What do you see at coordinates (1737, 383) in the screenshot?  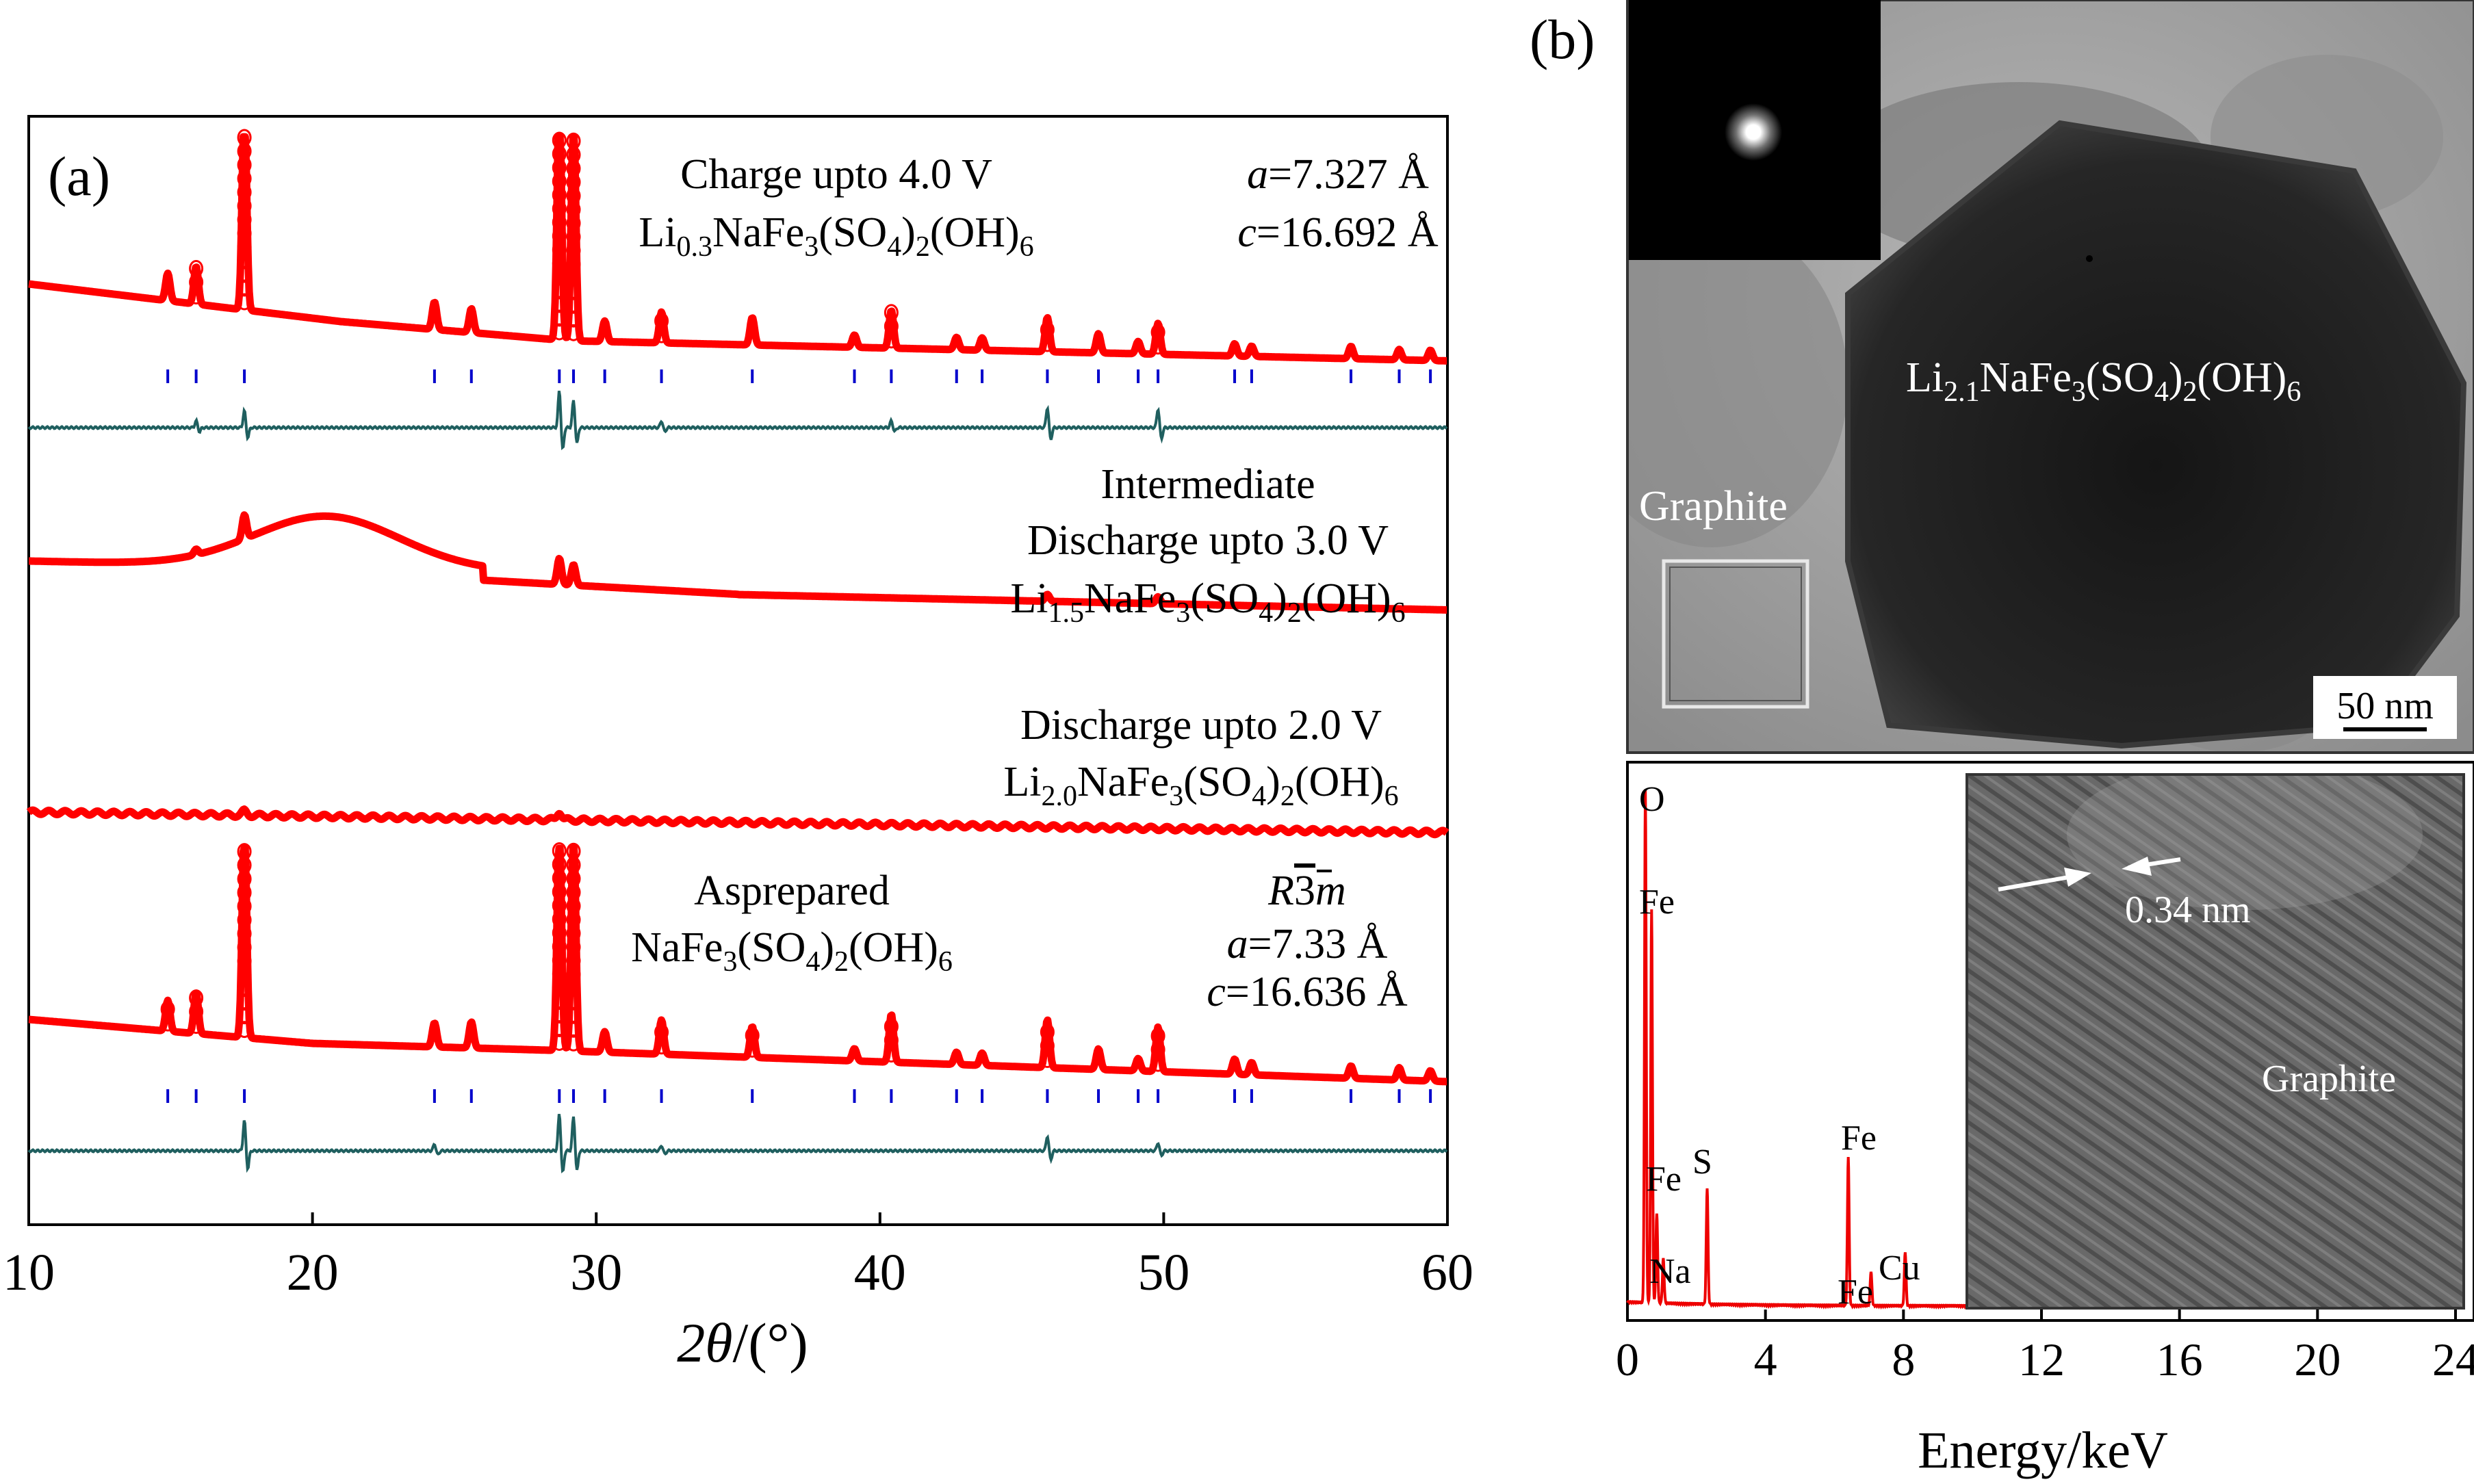 I see `tem-particle-left` at bounding box center [1737, 383].